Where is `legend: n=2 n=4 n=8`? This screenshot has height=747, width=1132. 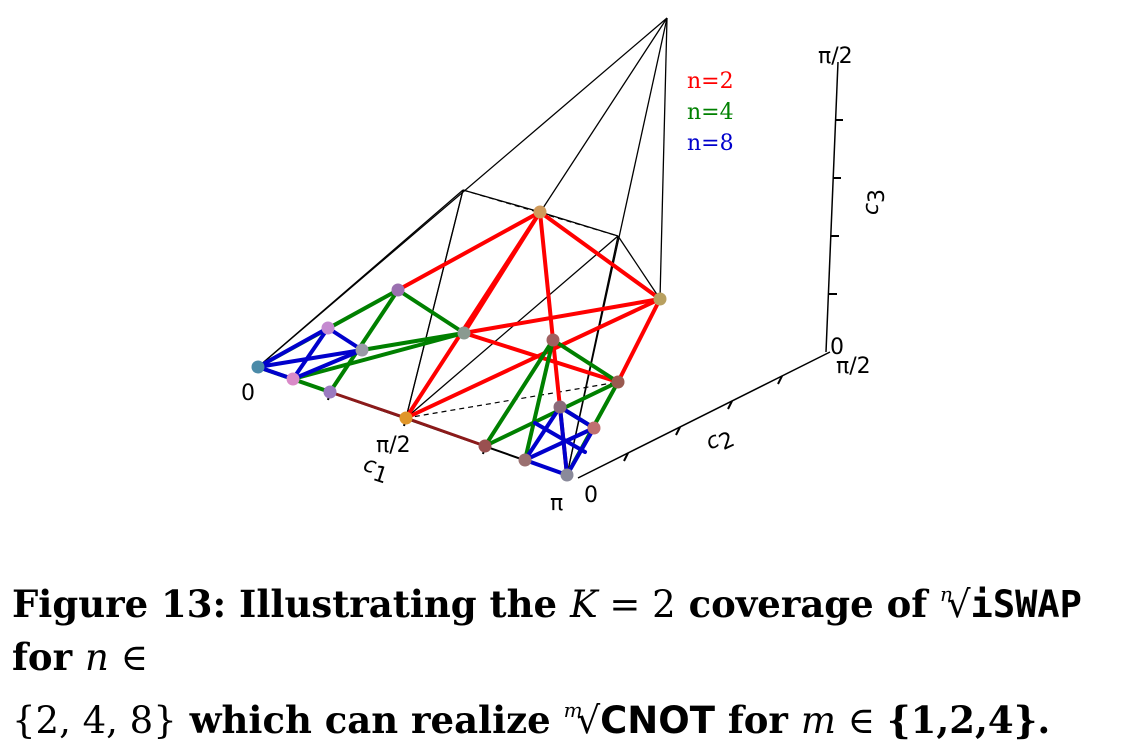
legend: n=2 n=4 n=8 is located at coordinates (710, 112).